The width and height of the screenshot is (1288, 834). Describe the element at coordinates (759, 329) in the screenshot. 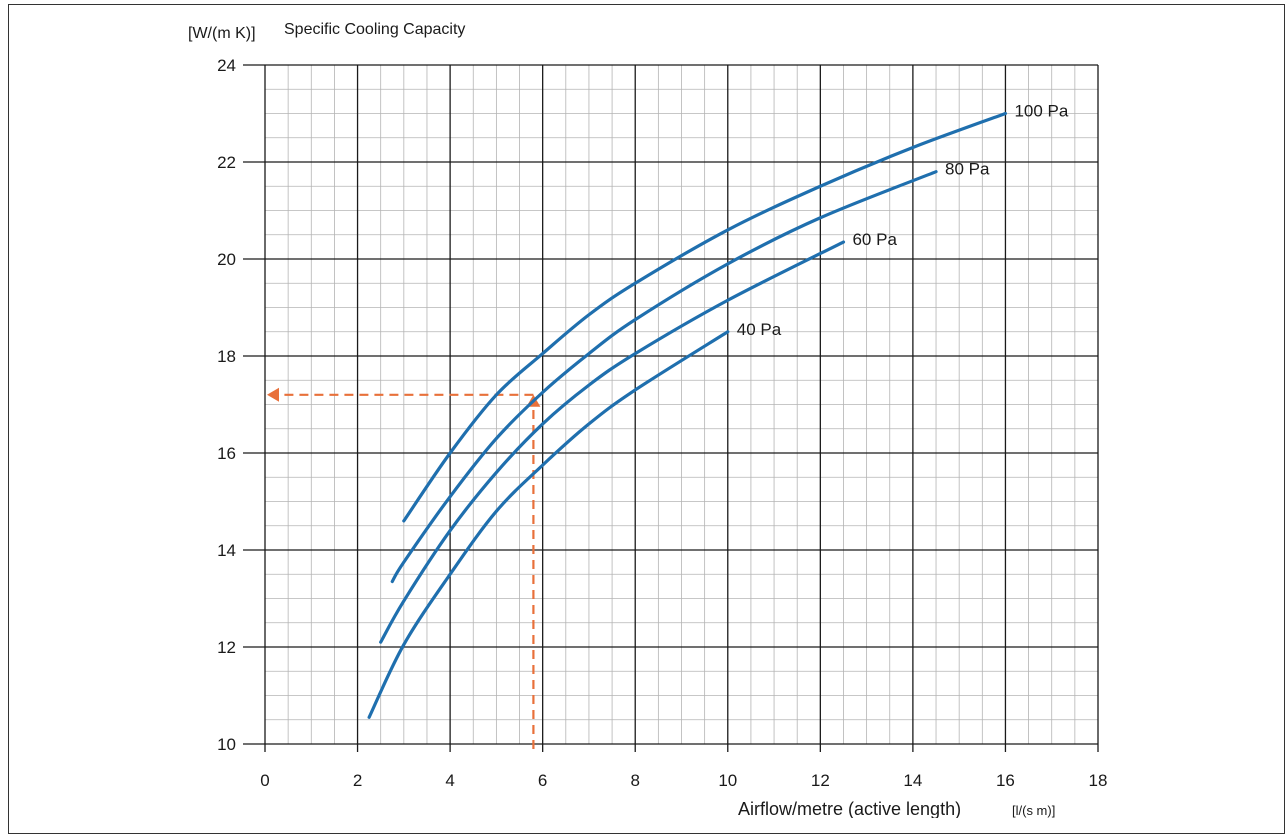

I see `series-label: 40 Pa` at that location.